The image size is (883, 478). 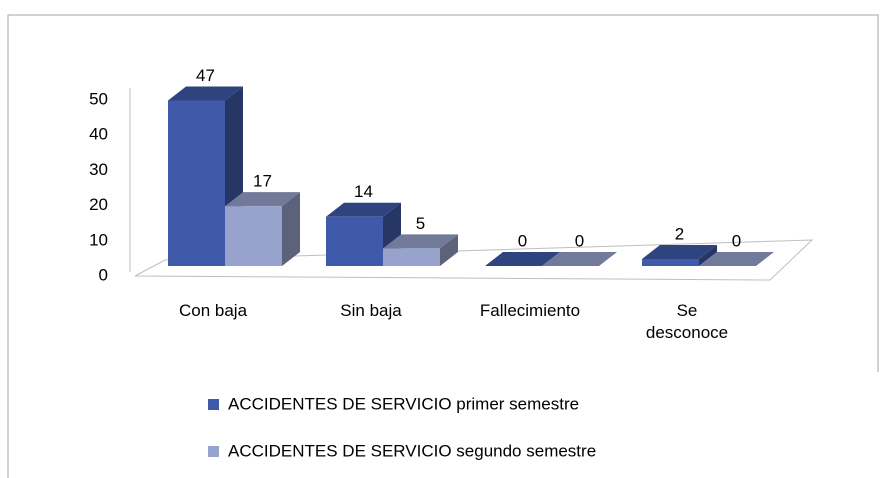 I want to click on value-label: 47, so click(x=205, y=75).